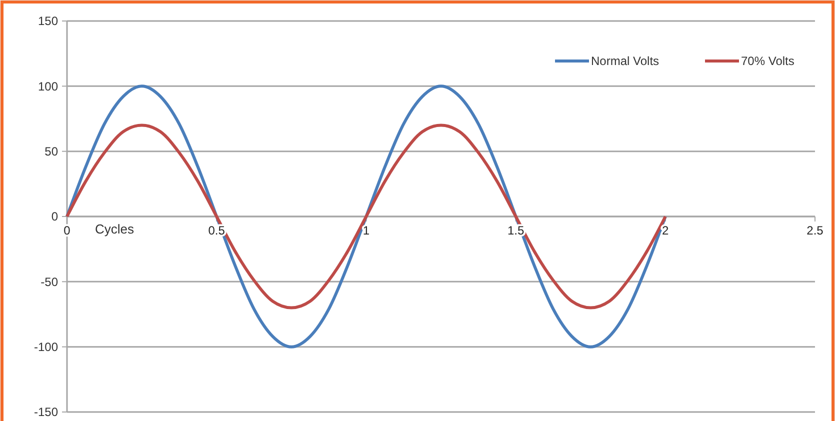 The height and width of the screenshot is (421, 835). What do you see at coordinates (48, 21) in the screenshot?
I see `y-tick-label: 150` at bounding box center [48, 21].